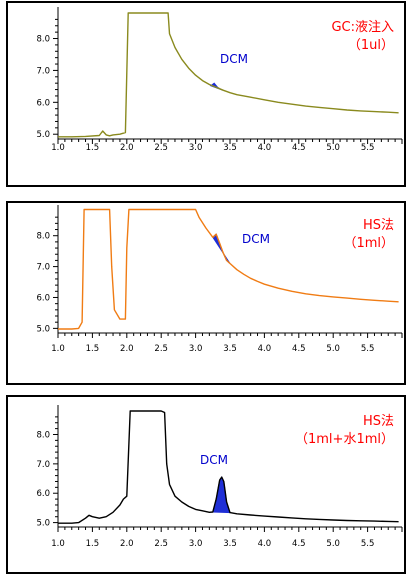 This screenshot has height=576, width=410. I want to click on panel-title-line: （1ml+水1ml）, so click(344, 439).